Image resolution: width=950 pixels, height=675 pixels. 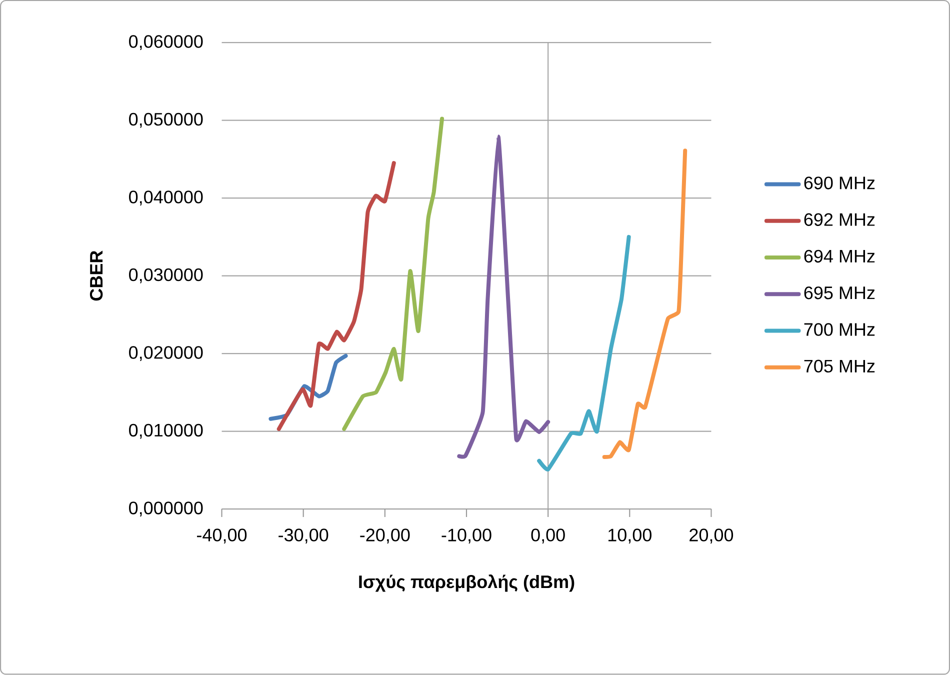 What do you see at coordinates (630, 536) in the screenshot?
I see `x-tick-label: 10,00` at bounding box center [630, 536].